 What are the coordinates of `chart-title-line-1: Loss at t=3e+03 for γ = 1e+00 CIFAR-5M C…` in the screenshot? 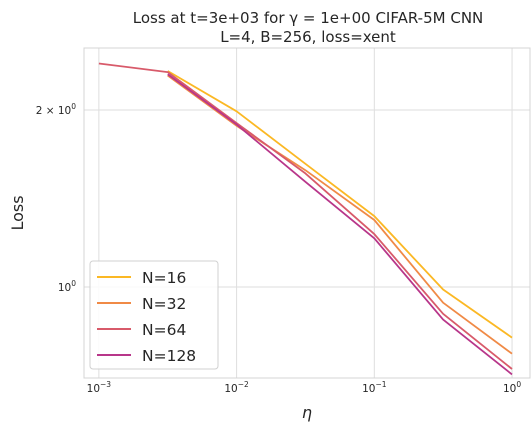 It's located at (308, 18).